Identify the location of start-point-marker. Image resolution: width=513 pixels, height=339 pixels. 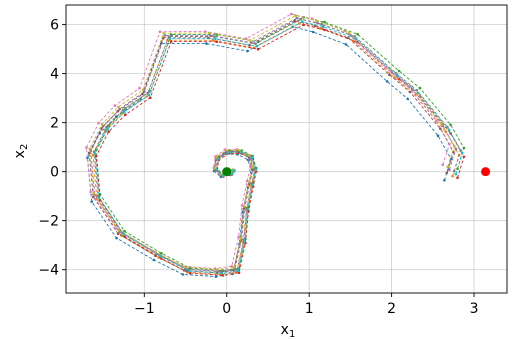
(486, 172).